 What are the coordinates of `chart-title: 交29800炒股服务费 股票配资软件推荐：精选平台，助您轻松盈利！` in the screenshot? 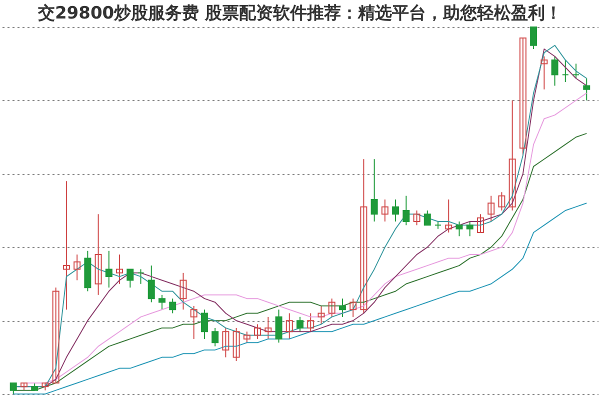 It's located at (299, 14).